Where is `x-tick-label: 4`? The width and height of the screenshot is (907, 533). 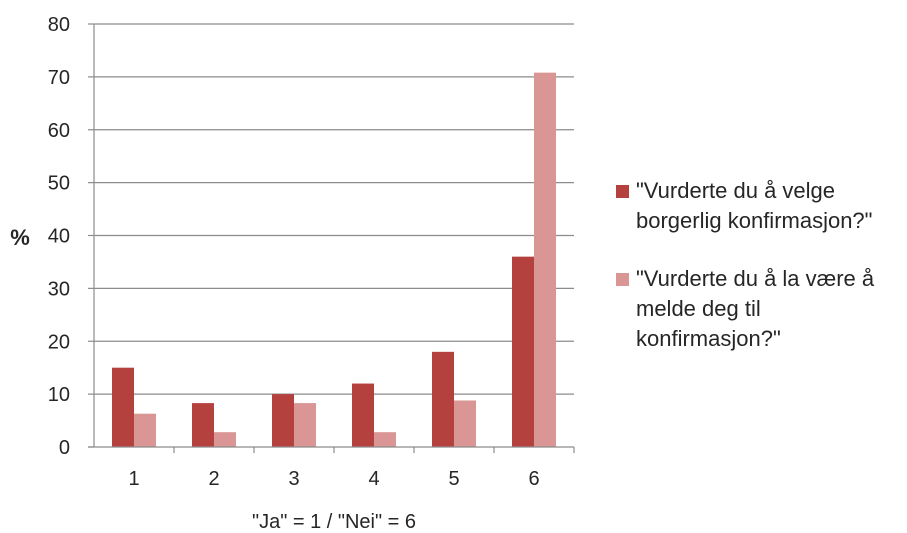
x-tick-label: 4 is located at coordinates (373, 479).